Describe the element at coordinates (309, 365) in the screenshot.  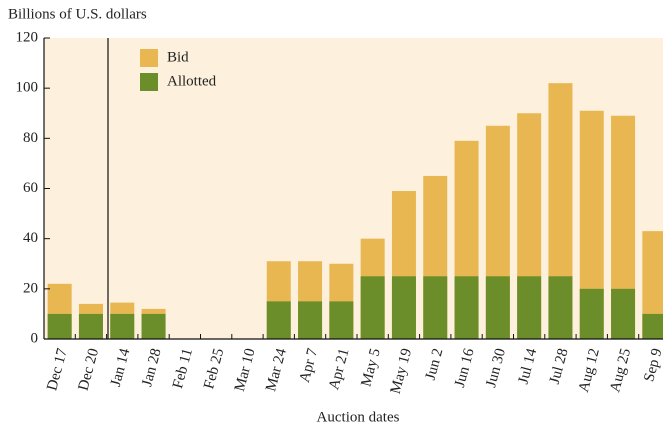
I see `x-tick-label: Apr 7` at that location.